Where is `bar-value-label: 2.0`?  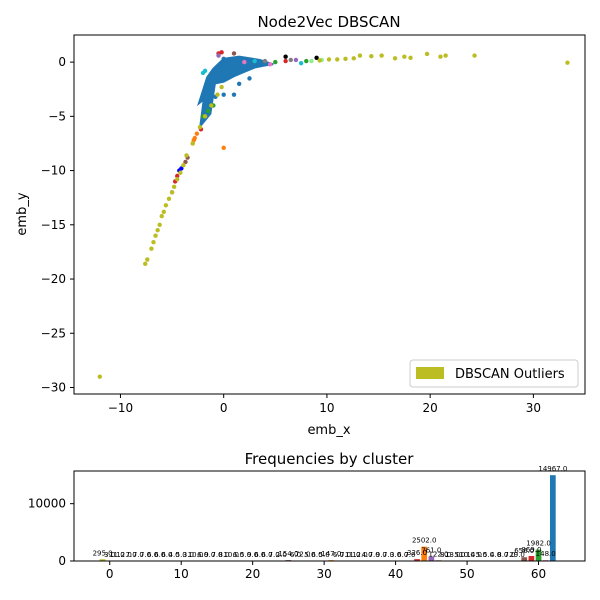
bar-value-label: 2.0 is located at coordinates (281, 555).